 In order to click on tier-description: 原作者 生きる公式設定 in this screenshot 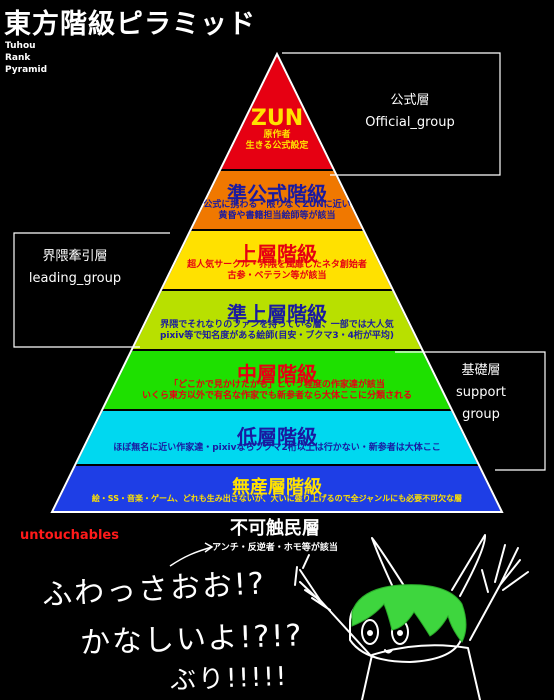, I will do `click(277, 141)`.